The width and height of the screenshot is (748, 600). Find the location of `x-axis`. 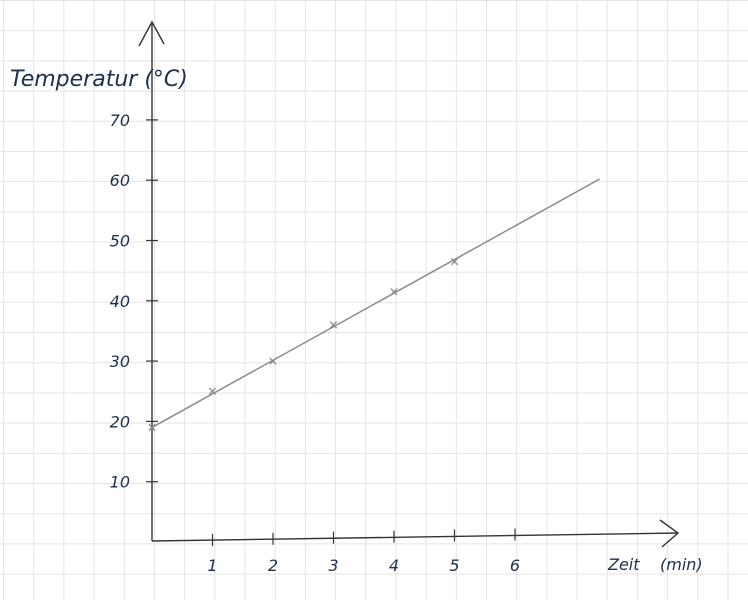

x-axis is located at coordinates (415, 537).